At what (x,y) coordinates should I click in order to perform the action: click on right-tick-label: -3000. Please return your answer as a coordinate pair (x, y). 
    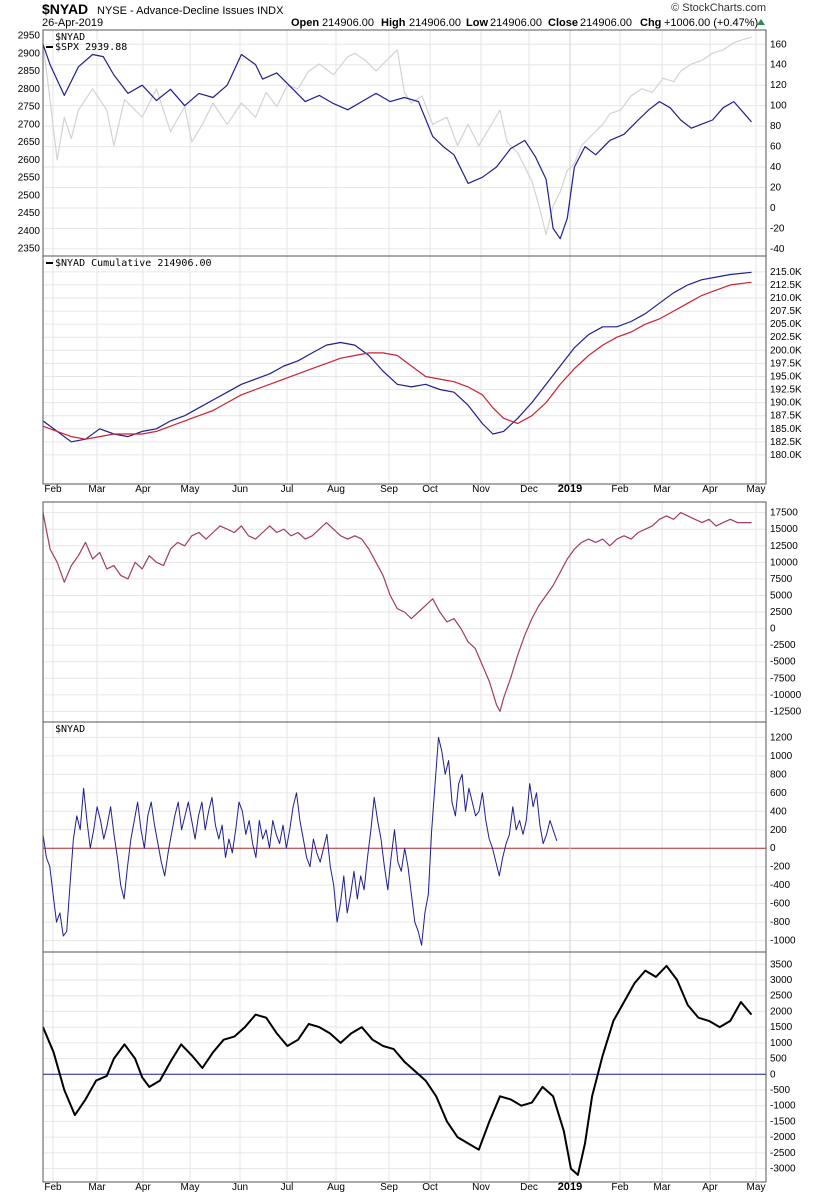
    Looking at the image, I should click on (783, 1169).